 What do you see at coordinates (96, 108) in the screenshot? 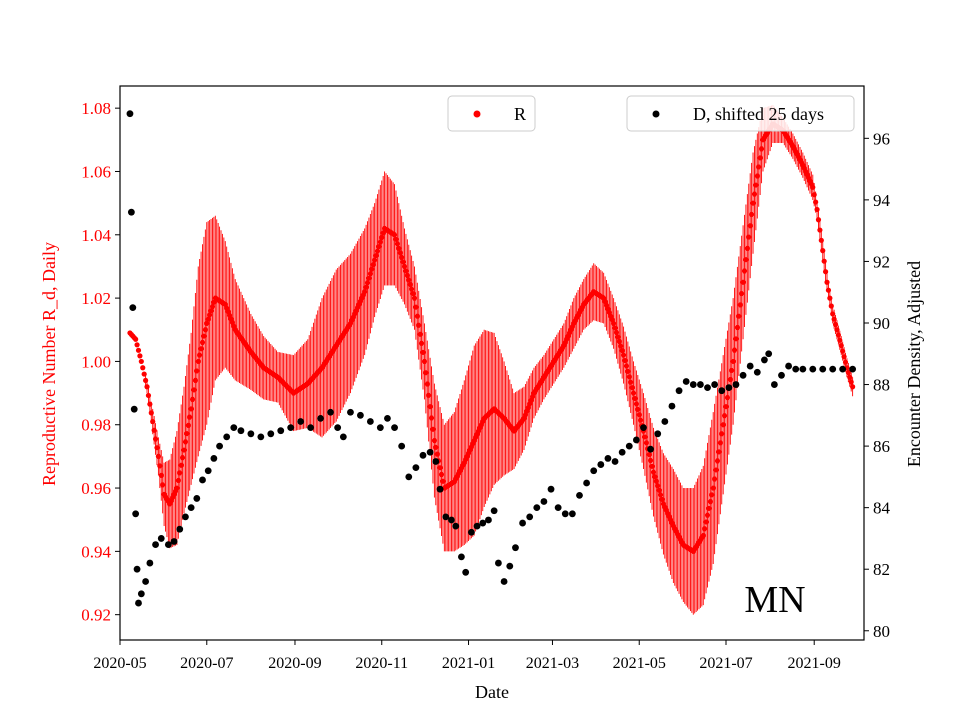
I see `y-left-tick-label: 1.08` at bounding box center [96, 108].